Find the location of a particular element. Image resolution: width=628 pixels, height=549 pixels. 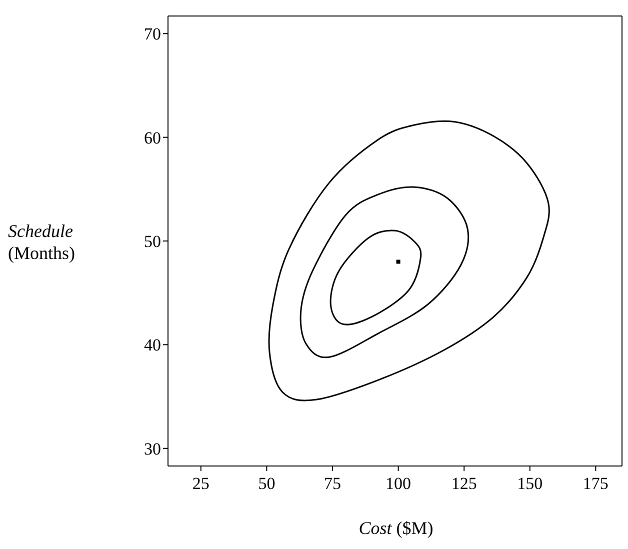

y-tick-label: 50 is located at coordinates (152, 242).